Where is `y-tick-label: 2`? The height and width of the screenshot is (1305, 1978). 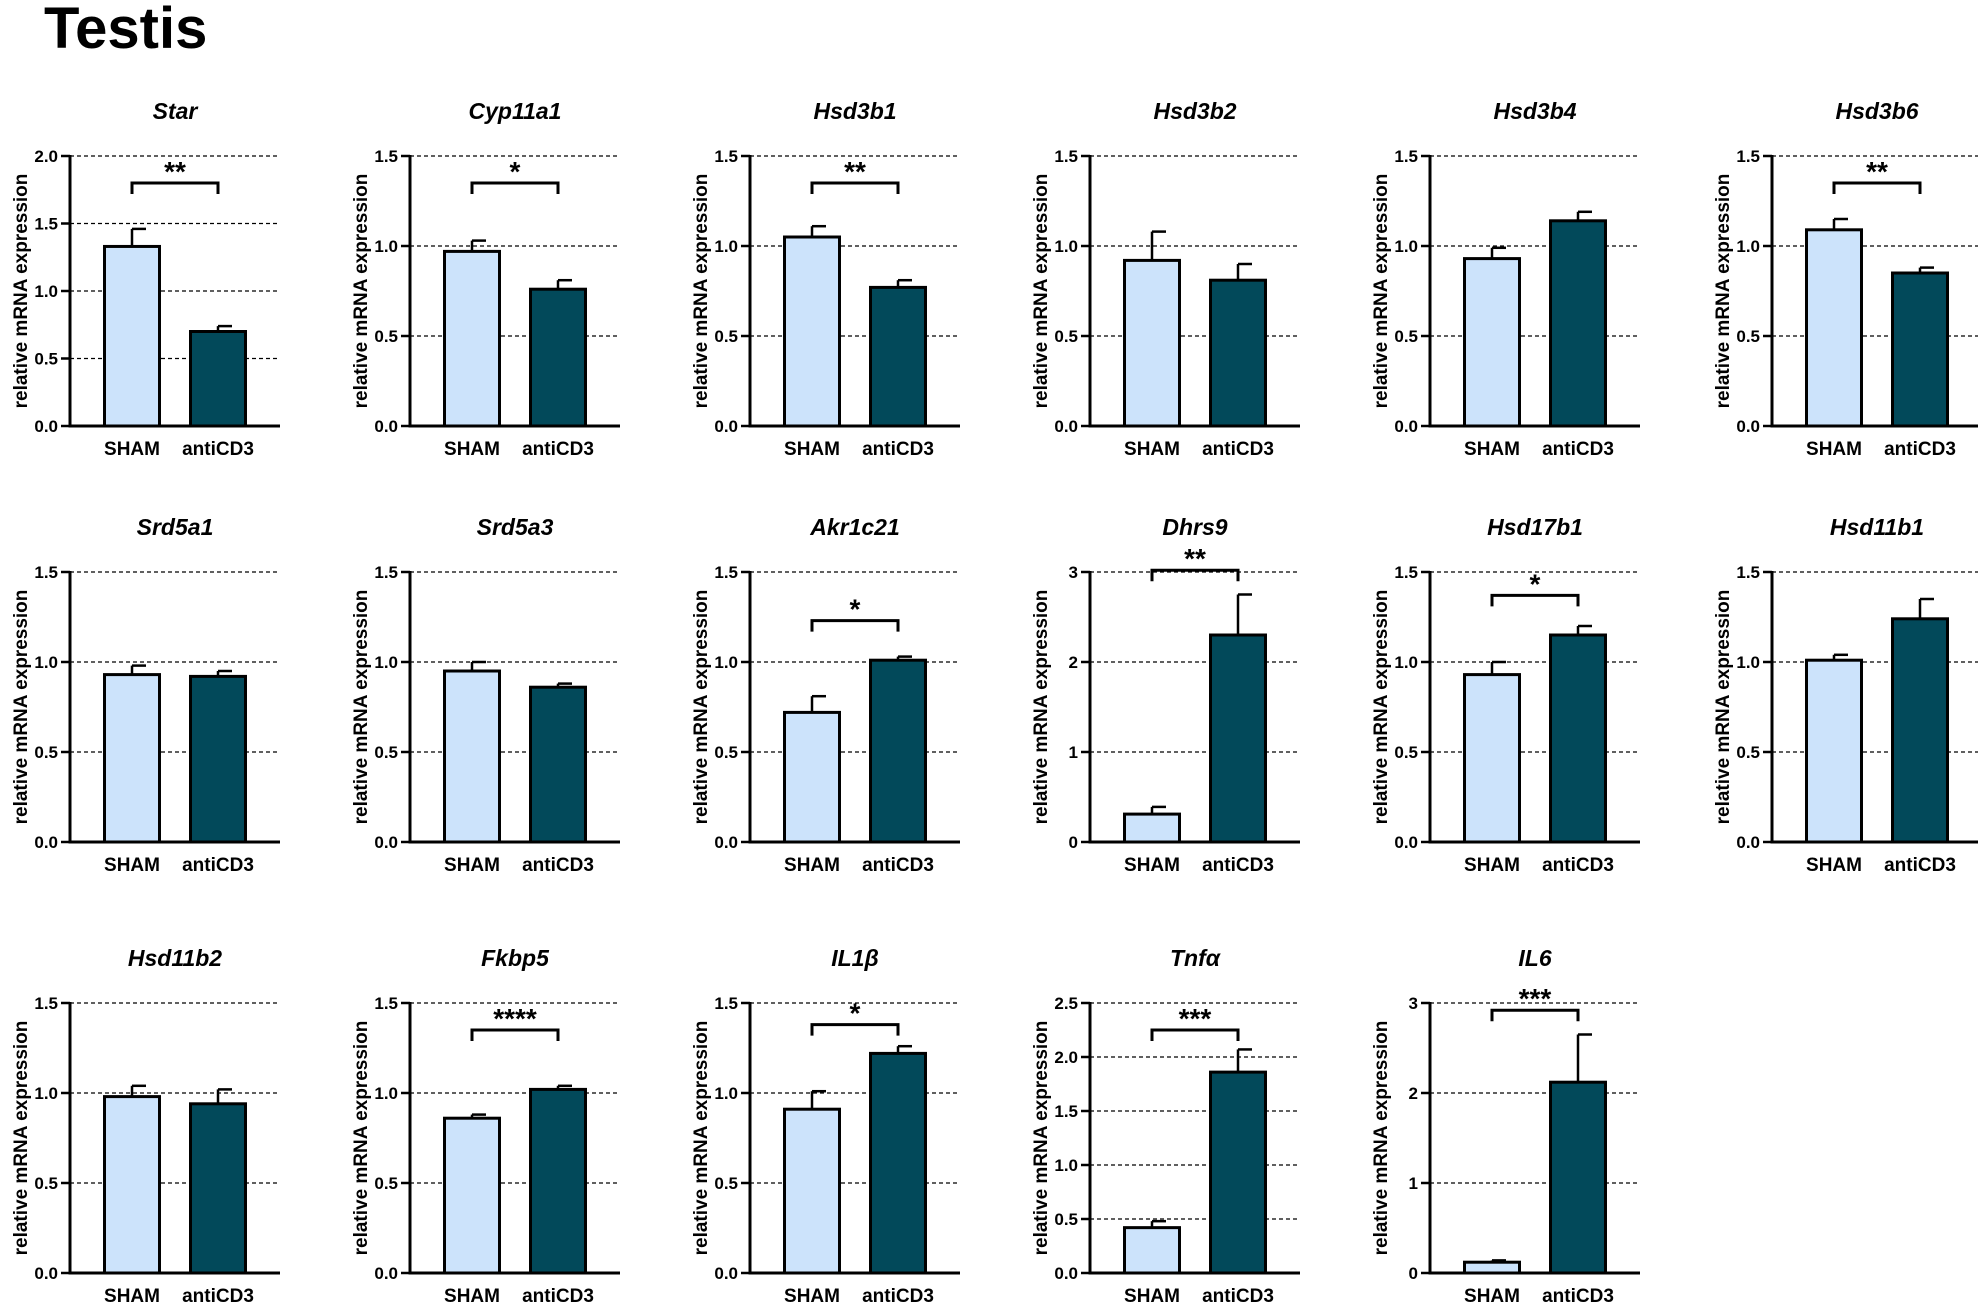
y-tick-label: 2 is located at coordinates (1413, 1093).